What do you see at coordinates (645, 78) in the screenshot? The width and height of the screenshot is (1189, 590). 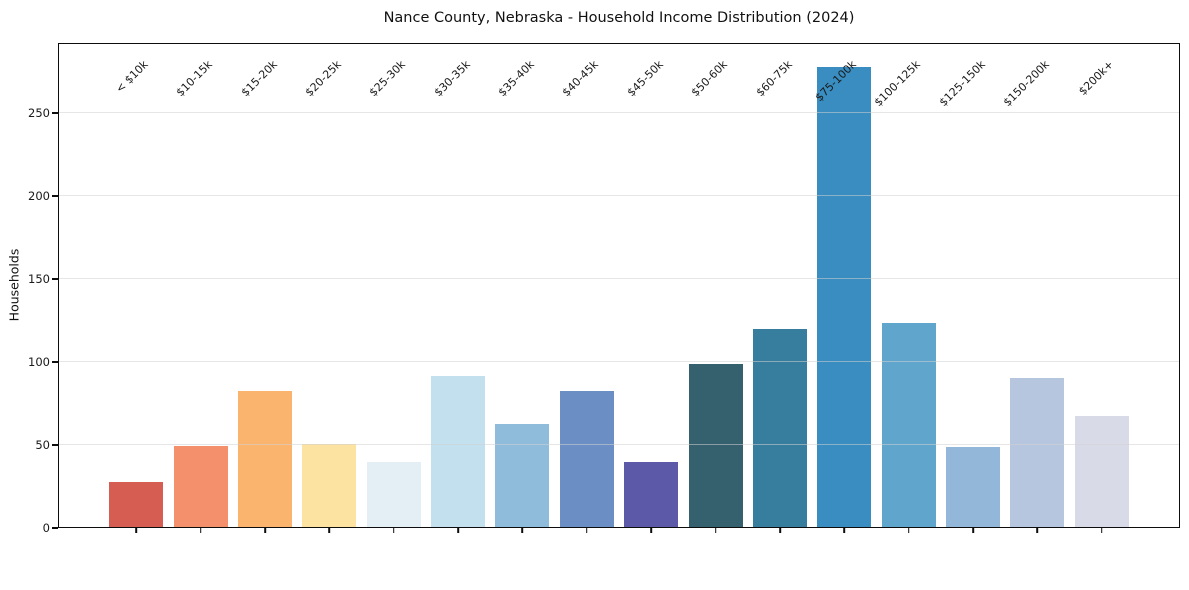 I see `x-tick-label-9: $45-50k` at bounding box center [645, 78].